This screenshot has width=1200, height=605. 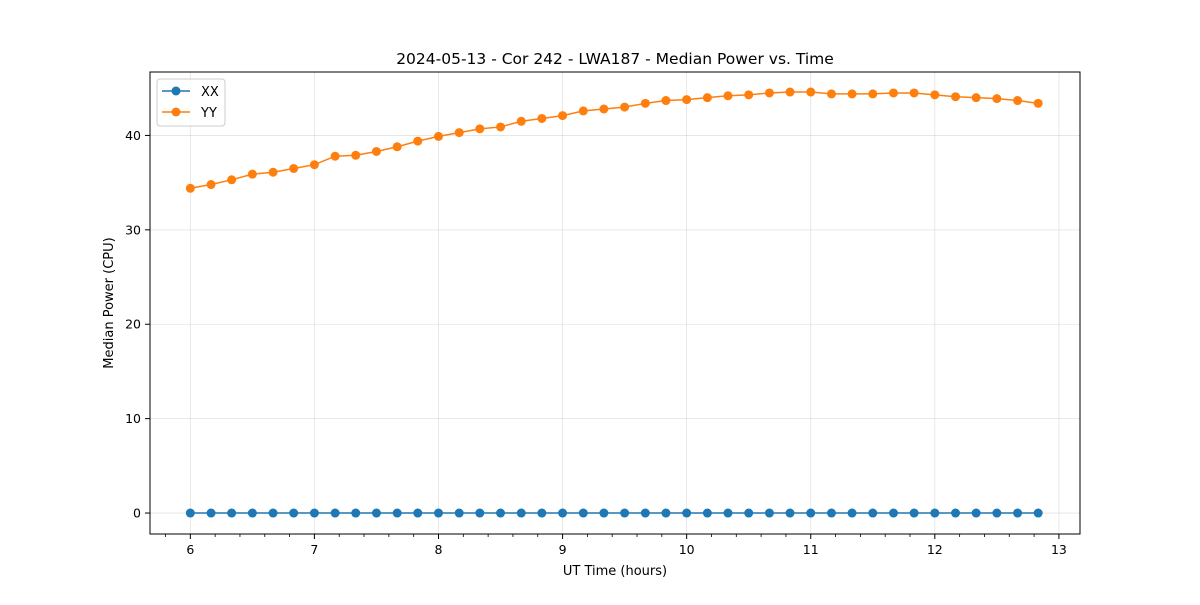 I want to click on legend: XX YY, so click(x=191, y=102).